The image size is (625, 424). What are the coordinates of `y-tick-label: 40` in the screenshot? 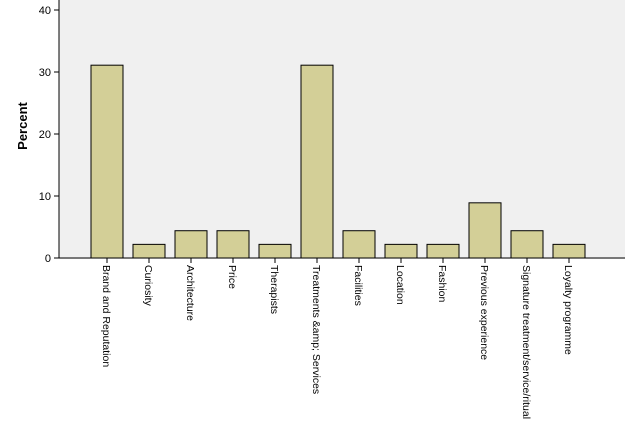 It's located at (45, 11).